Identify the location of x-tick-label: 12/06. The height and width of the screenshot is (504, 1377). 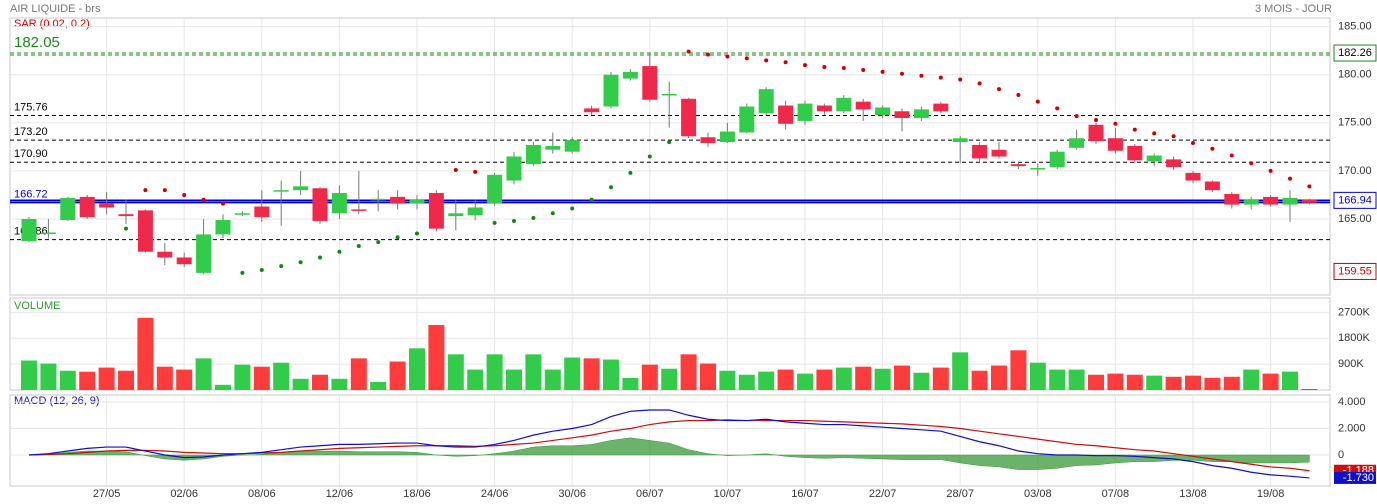
(340, 494).